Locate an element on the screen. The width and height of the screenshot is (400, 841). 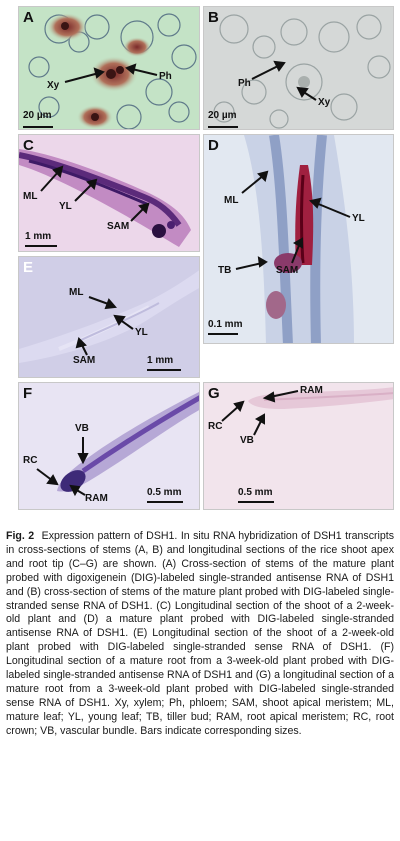
panel-d-sam-label: SAM is located at coordinates (287, 270).